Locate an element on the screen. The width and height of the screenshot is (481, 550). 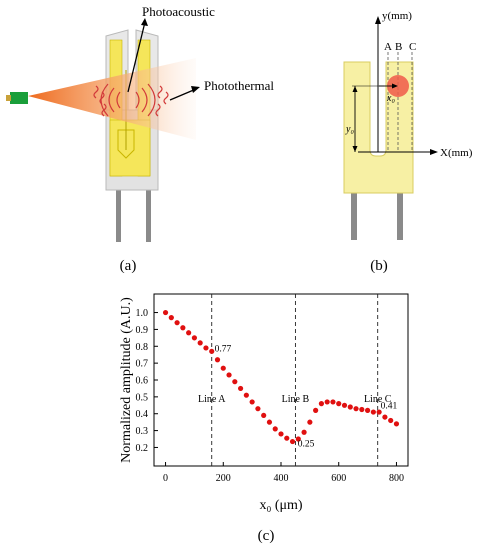
value-annotation: 0.25 is located at coordinates (306, 445).